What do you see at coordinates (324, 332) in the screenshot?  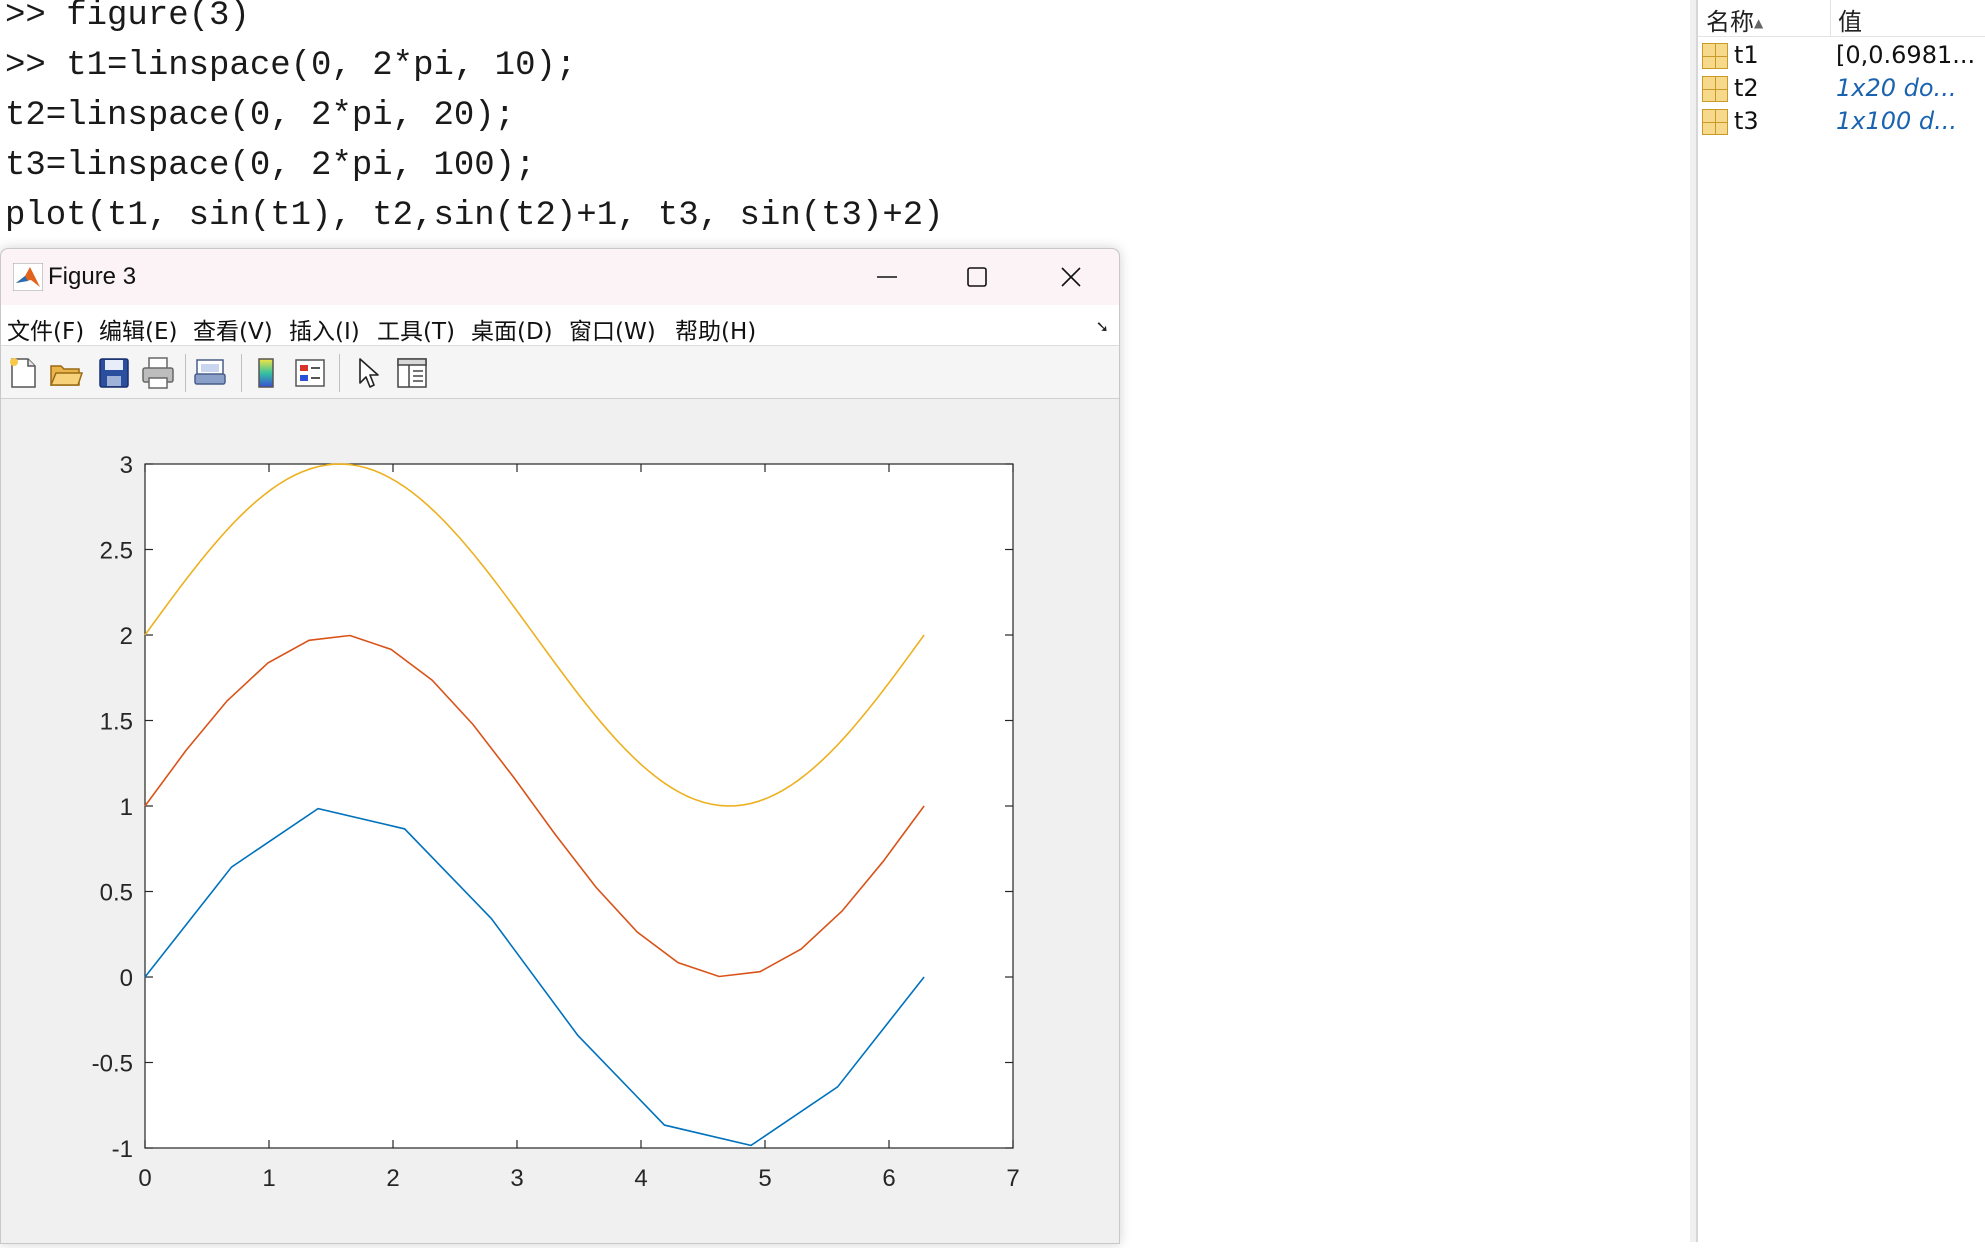 I see `menu-insert: 插入(I)` at bounding box center [324, 332].